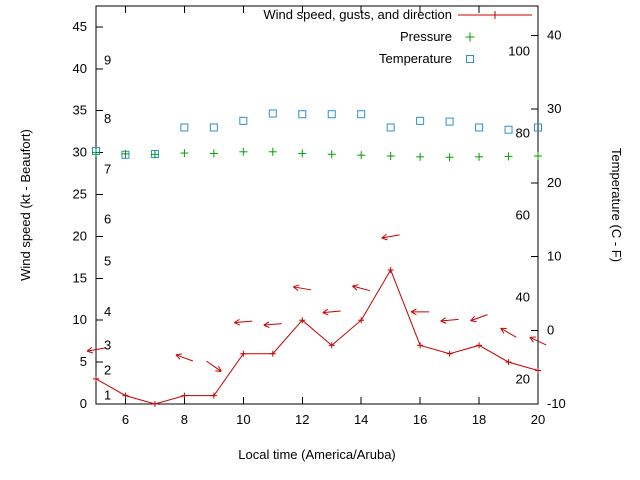 This screenshot has height=480, width=640. Describe the element at coordinates (519, 51) in the screenshot. I see `svg-text: 100` at that location.